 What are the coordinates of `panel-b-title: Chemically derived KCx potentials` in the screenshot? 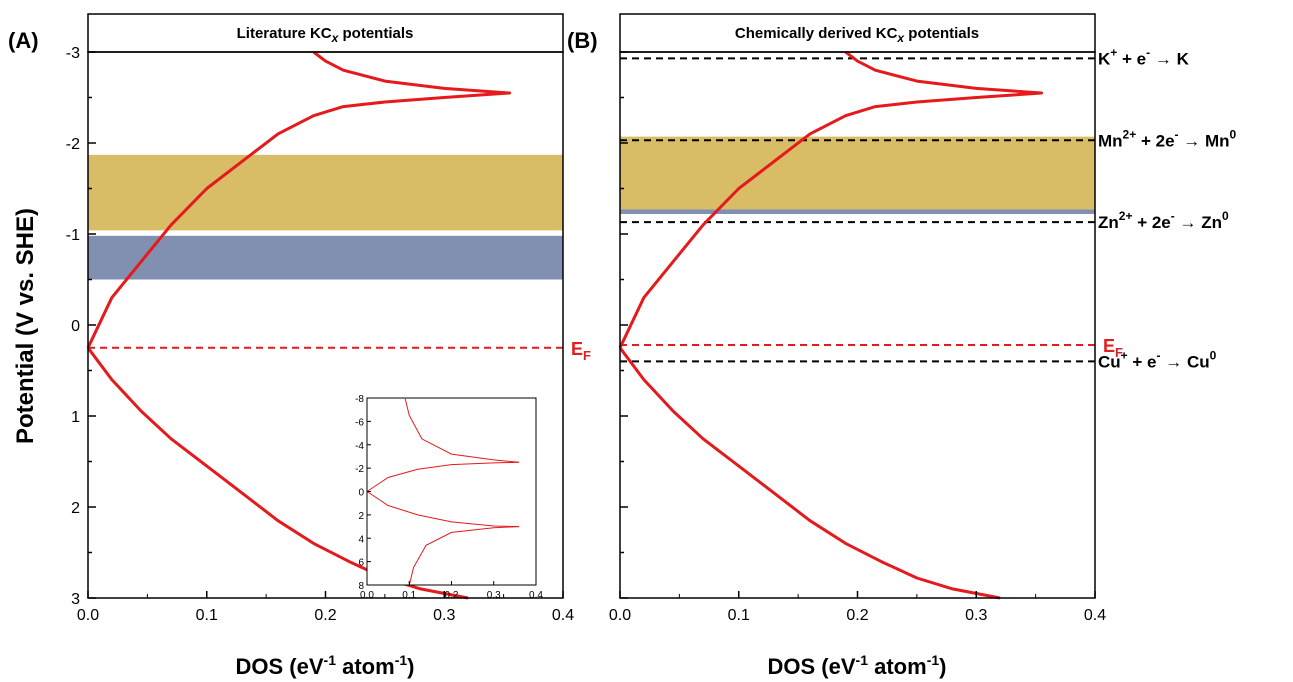 It's located at (857, 35).